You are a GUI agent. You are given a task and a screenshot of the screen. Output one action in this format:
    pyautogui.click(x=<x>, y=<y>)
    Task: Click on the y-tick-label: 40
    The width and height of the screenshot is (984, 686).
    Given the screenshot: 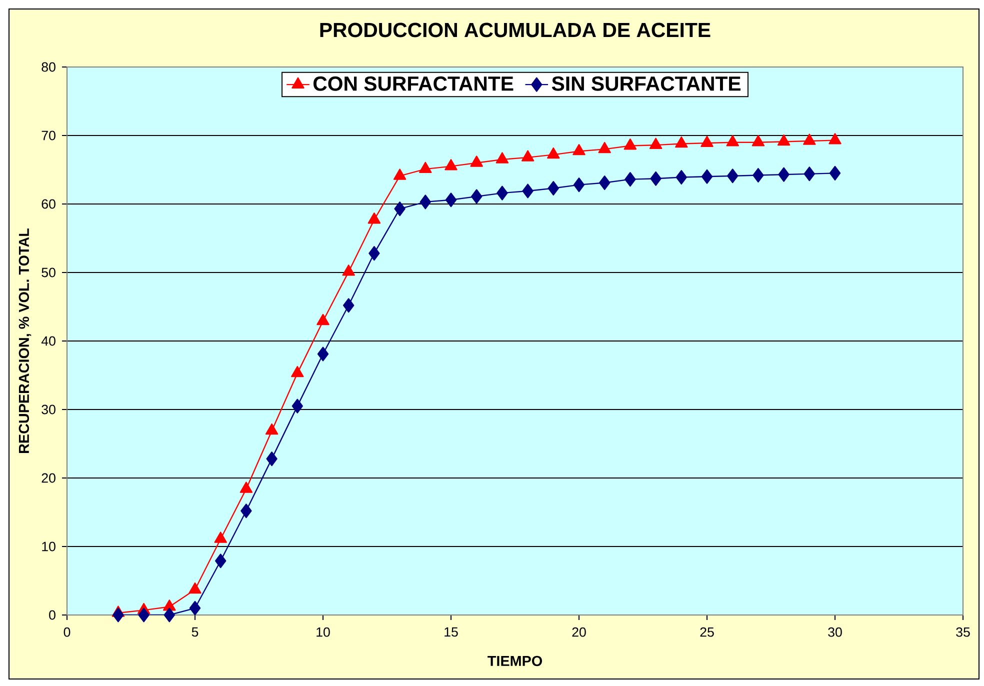 What is the action you would take?
    pyautogui.click(x=48, y=341)
    